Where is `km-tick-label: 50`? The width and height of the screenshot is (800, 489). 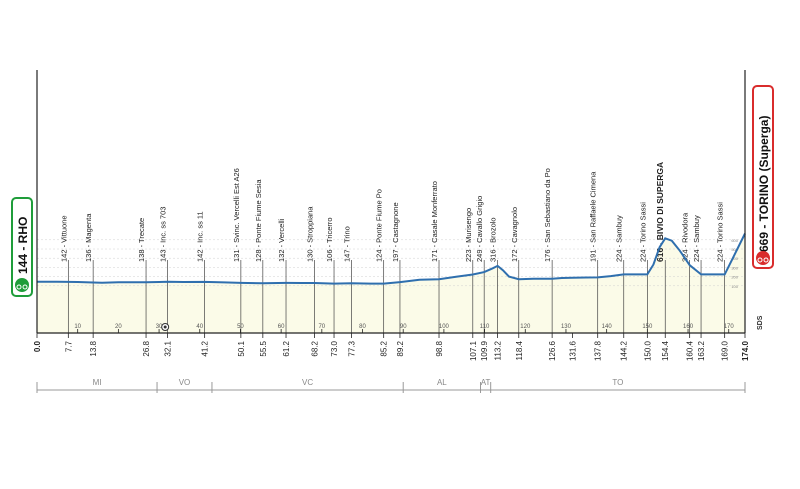
km-tick-label: 50 is located at coordinates (240, 327).